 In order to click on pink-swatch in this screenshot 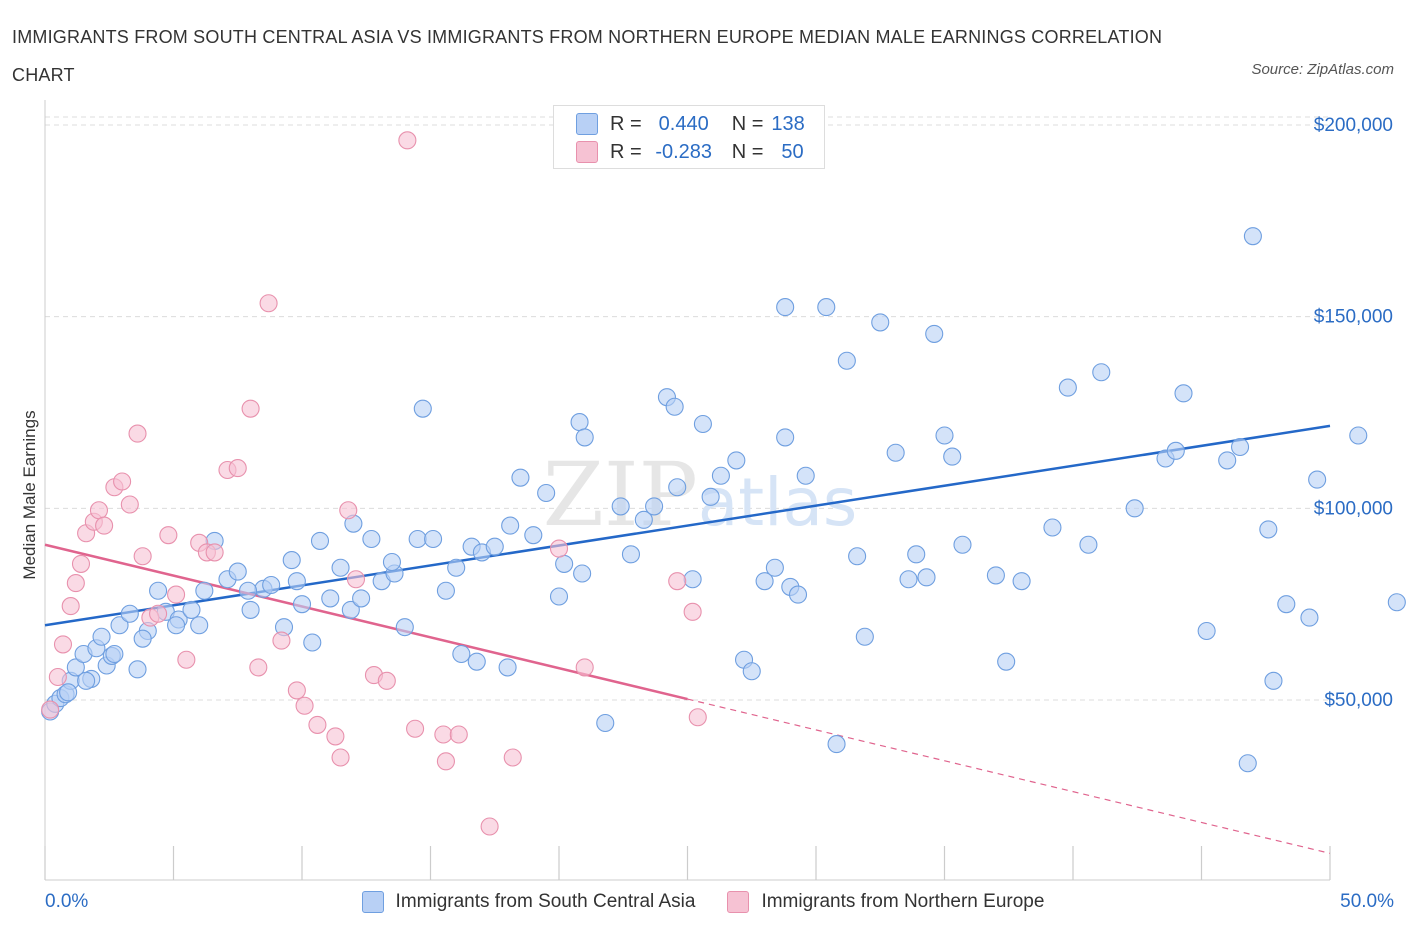, I will do `click(587, 152)`.